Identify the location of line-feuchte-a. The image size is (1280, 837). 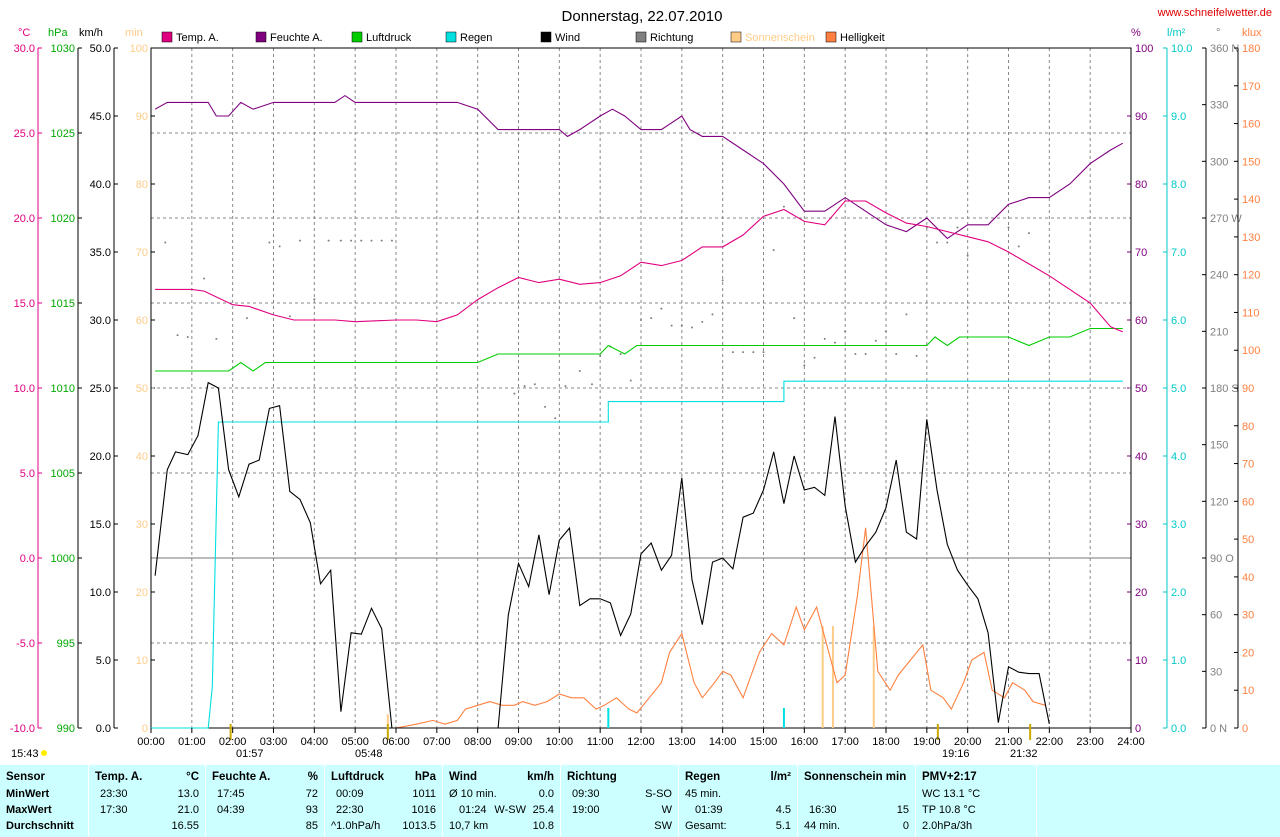
(639, 167).